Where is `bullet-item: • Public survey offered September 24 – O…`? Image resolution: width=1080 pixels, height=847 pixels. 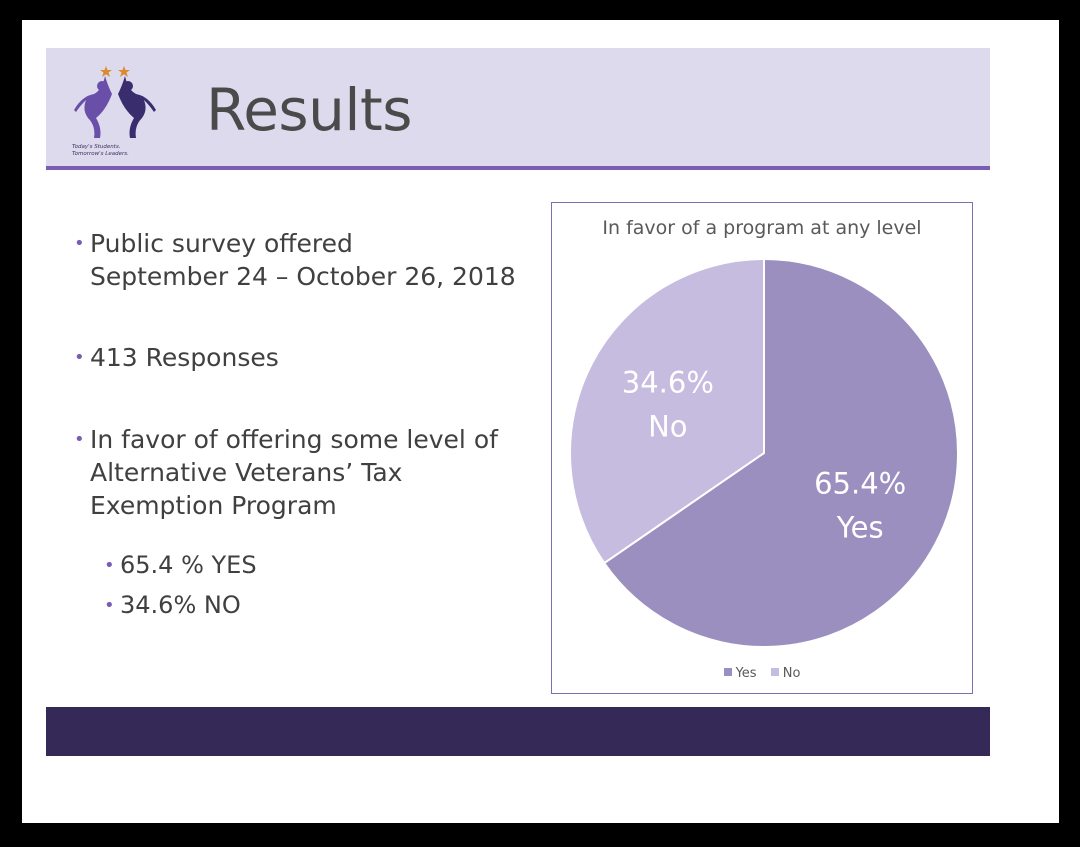 bullet-item: • Public survey offered September 24 – O… is located at coordinates (314, 260).